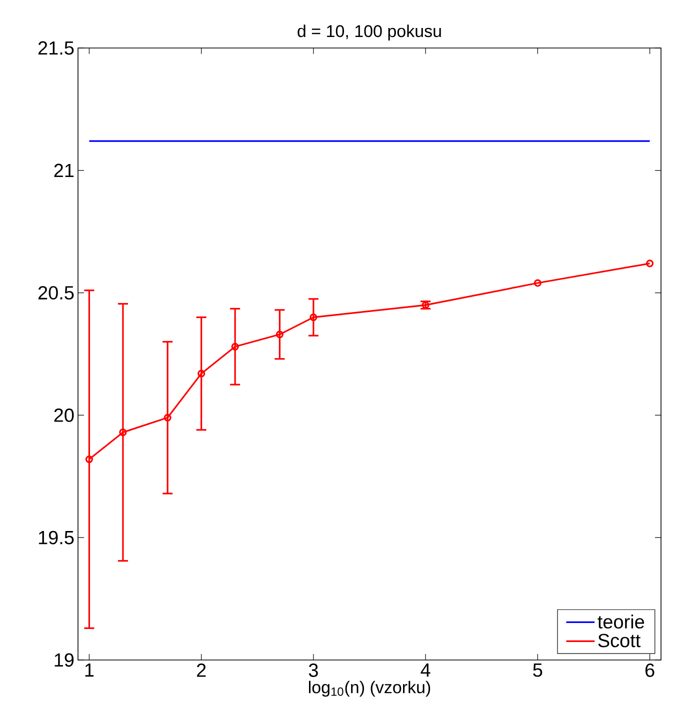 This screenshot has width=673, height=722. What do you see at coordinates (621, 621) in the screenshot?
I see `legend-label: teorie` at bounding box center [621, 621].